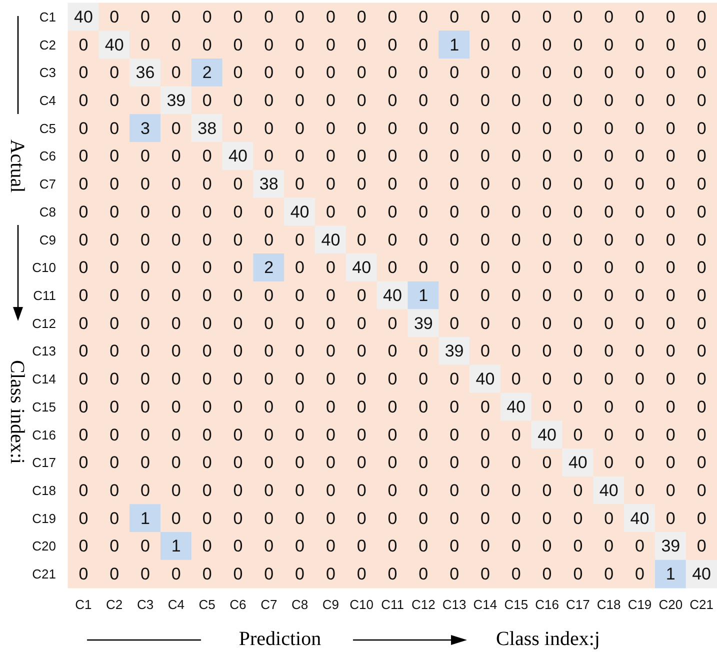  What do you see at coordinates (47, 100) in the screenshot?
I see `y-tick-label: C4` at bounding box center [47, 100].